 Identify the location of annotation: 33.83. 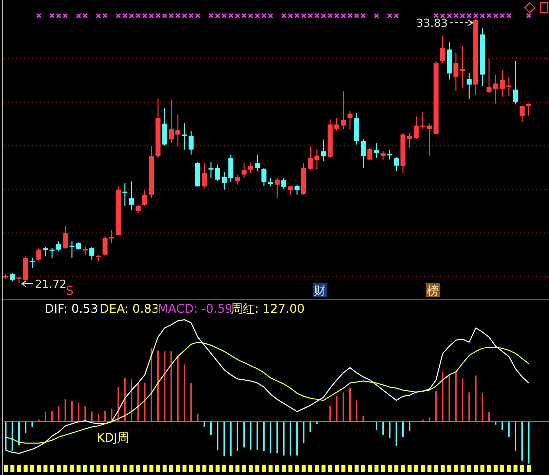
(432, 23).